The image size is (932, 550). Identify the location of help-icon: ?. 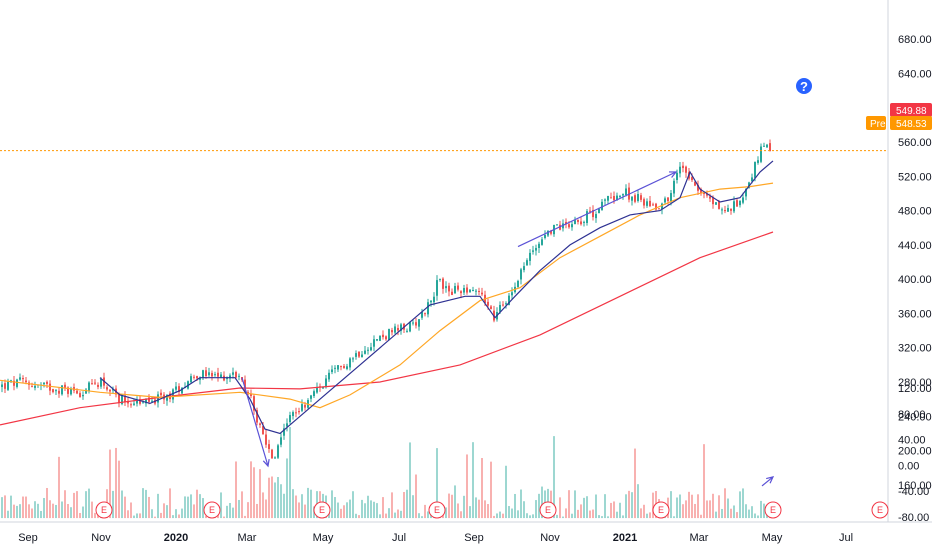
(804, 86).